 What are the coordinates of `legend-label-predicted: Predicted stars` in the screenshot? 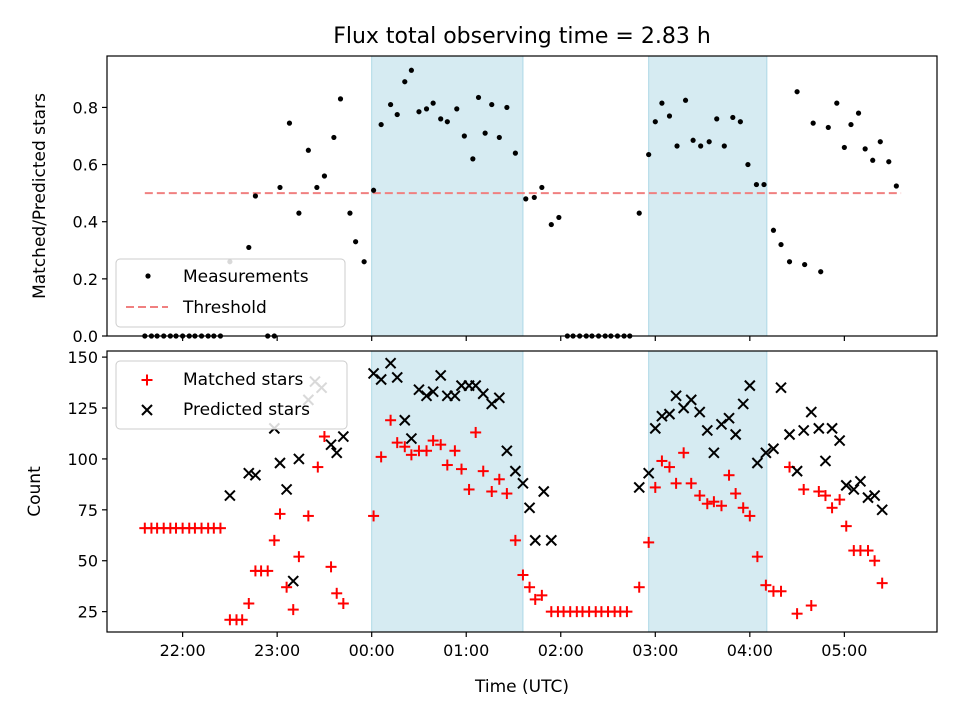 It's located at (246, 410).